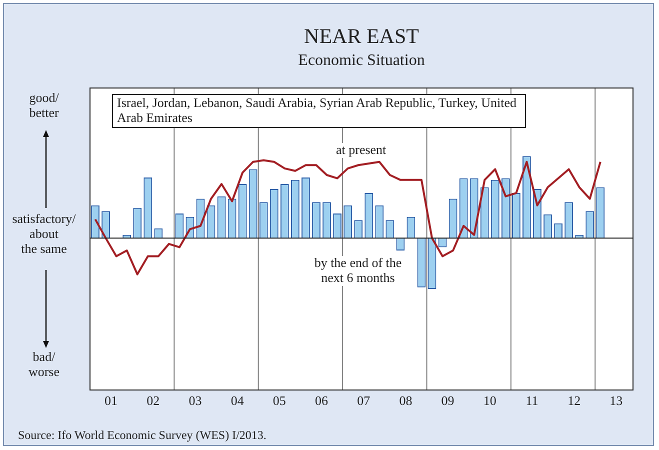 This screenshot has width=659, height=450. What do you see at coordinates (532, 400) in the screenshot?
I see `x-tick-label: 11` at bounding box center [532, 400].